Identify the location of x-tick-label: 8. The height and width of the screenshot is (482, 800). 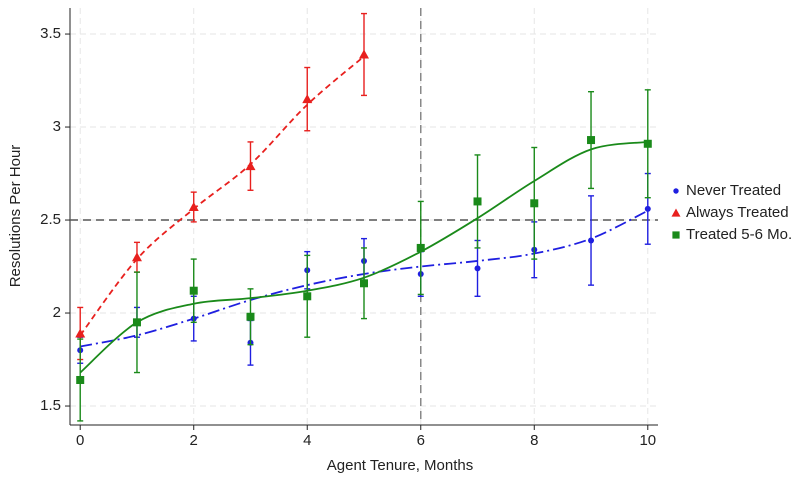
(534, 440).